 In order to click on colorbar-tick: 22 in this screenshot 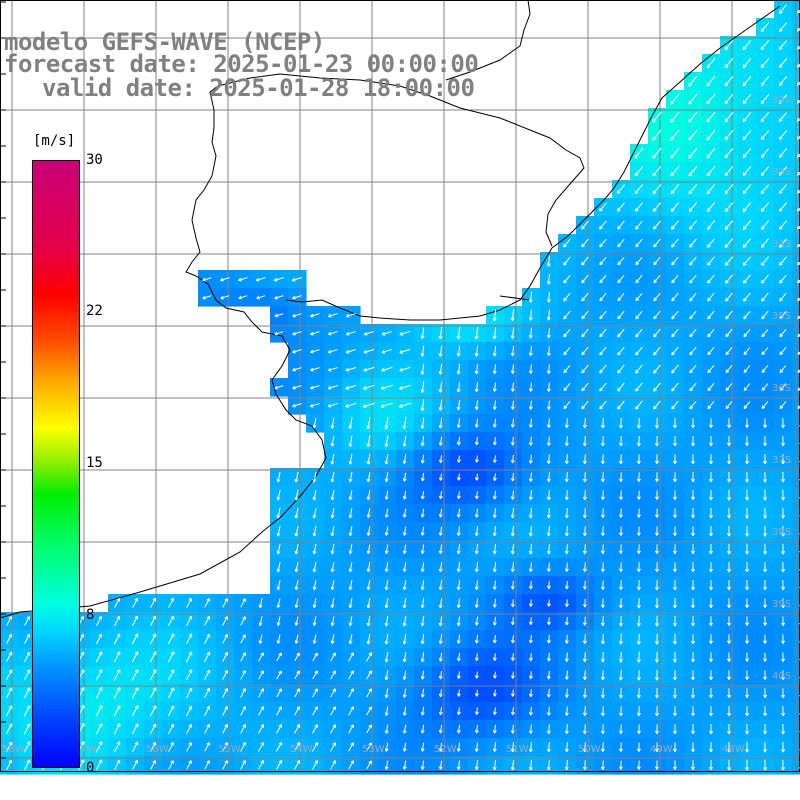, I will do `click(94, 311)`.